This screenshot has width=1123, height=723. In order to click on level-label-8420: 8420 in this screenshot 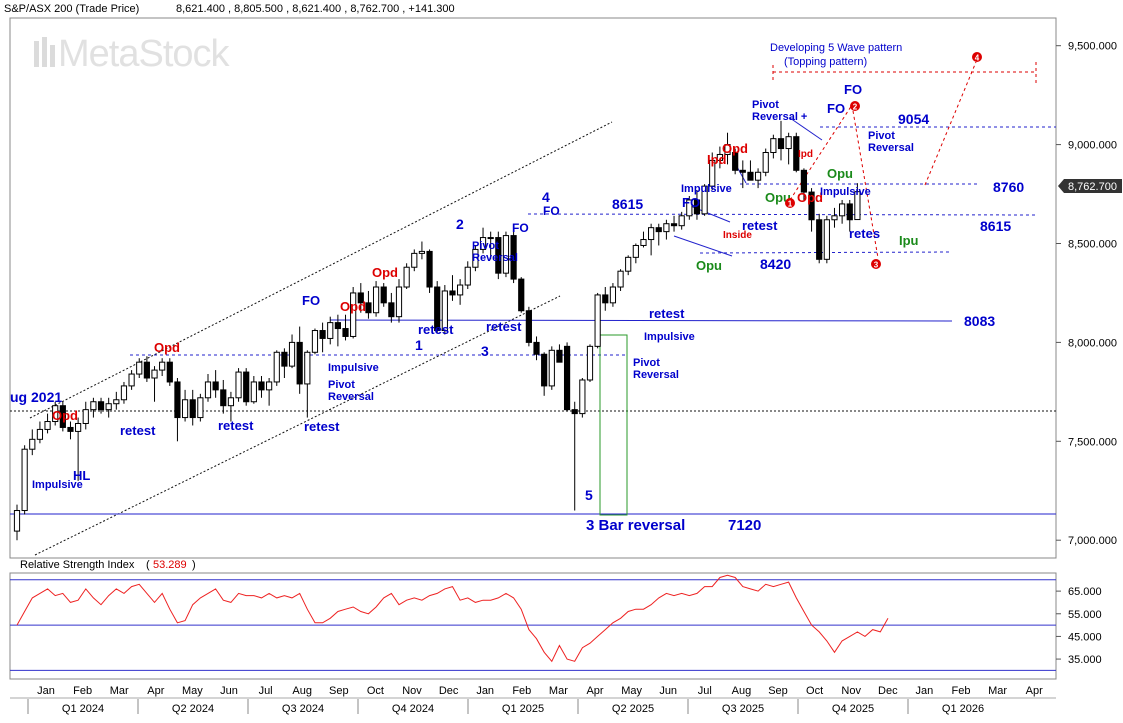, I will do `click(775, 264)`.